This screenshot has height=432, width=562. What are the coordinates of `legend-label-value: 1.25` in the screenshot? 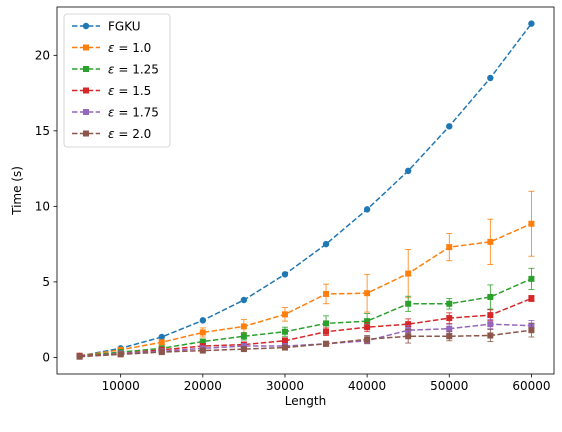 It's located at (145, 70).